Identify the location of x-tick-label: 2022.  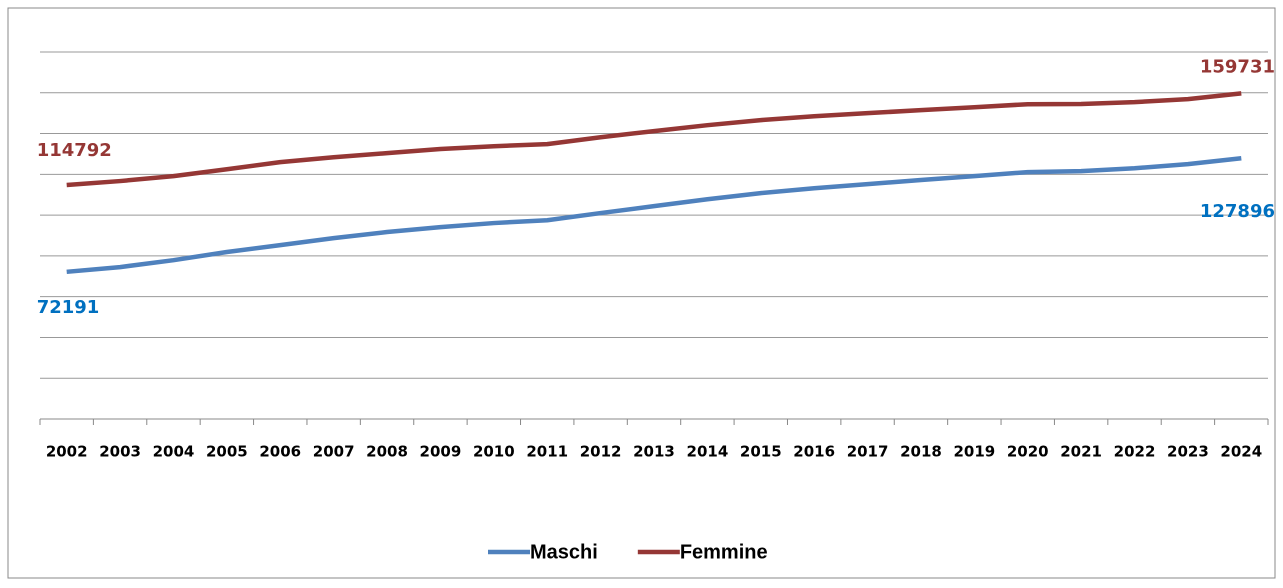
(1135, 452).